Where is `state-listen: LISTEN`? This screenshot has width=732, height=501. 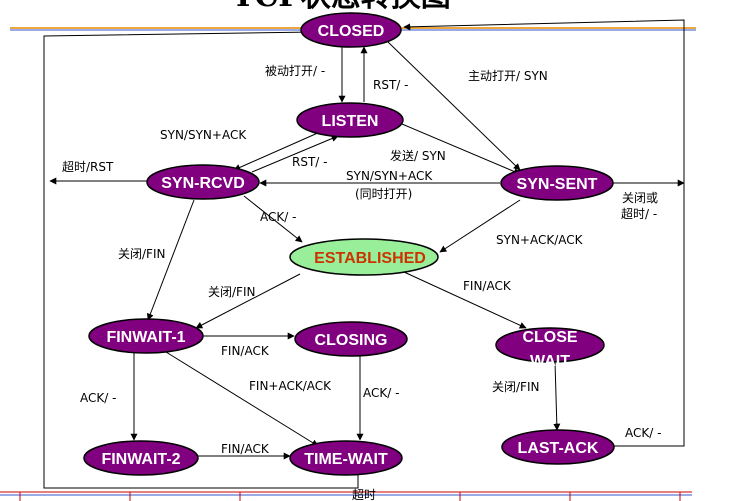 state-listen: LISTEN is located at coordinates (350, 120).